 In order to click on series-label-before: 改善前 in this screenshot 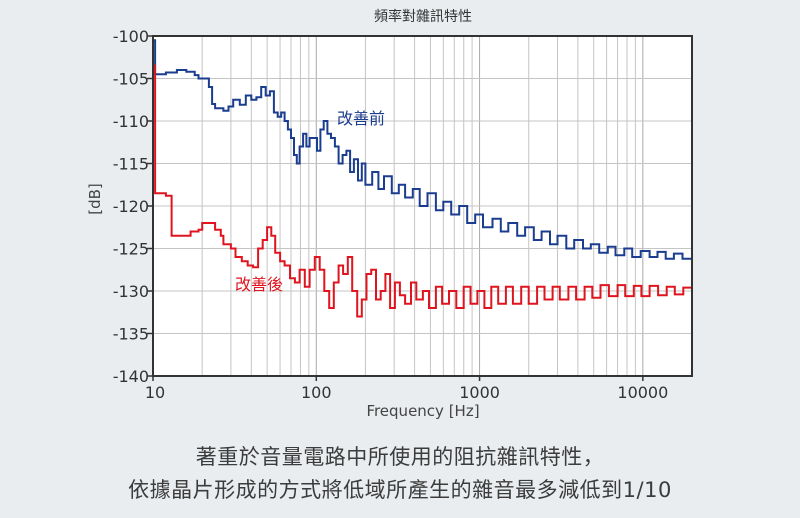, I will do `click(361, 118)`.